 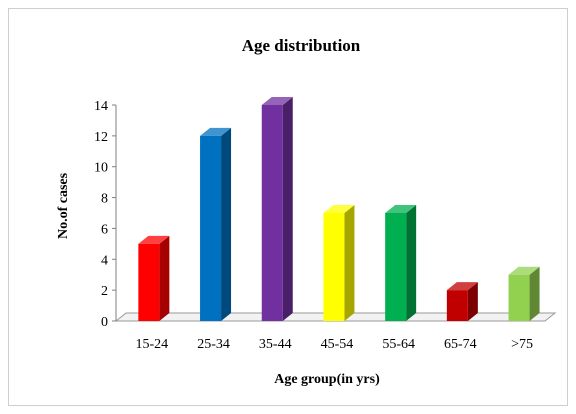 What do you see at coordinates (522, 344) in the screenshot?
I see `x-tick-label: >75` at bounding box center [522, 344].